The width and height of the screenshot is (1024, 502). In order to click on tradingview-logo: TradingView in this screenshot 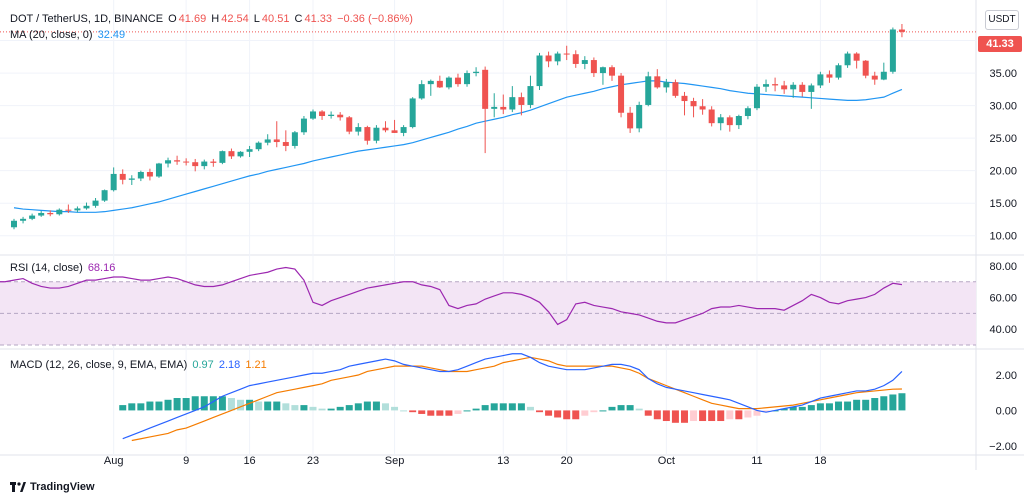, I will do `click(52, 487)`.